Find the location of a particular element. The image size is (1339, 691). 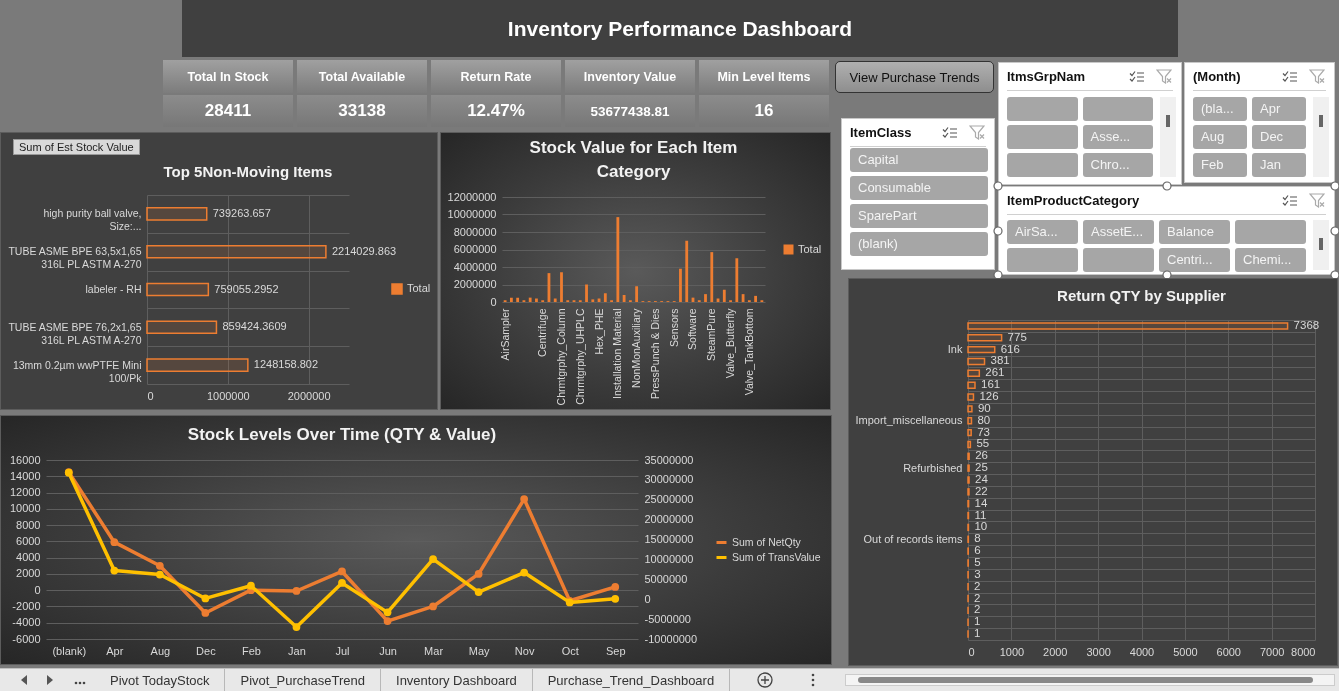

y-tick-label: -2000 is located at coordinates (26, 605).